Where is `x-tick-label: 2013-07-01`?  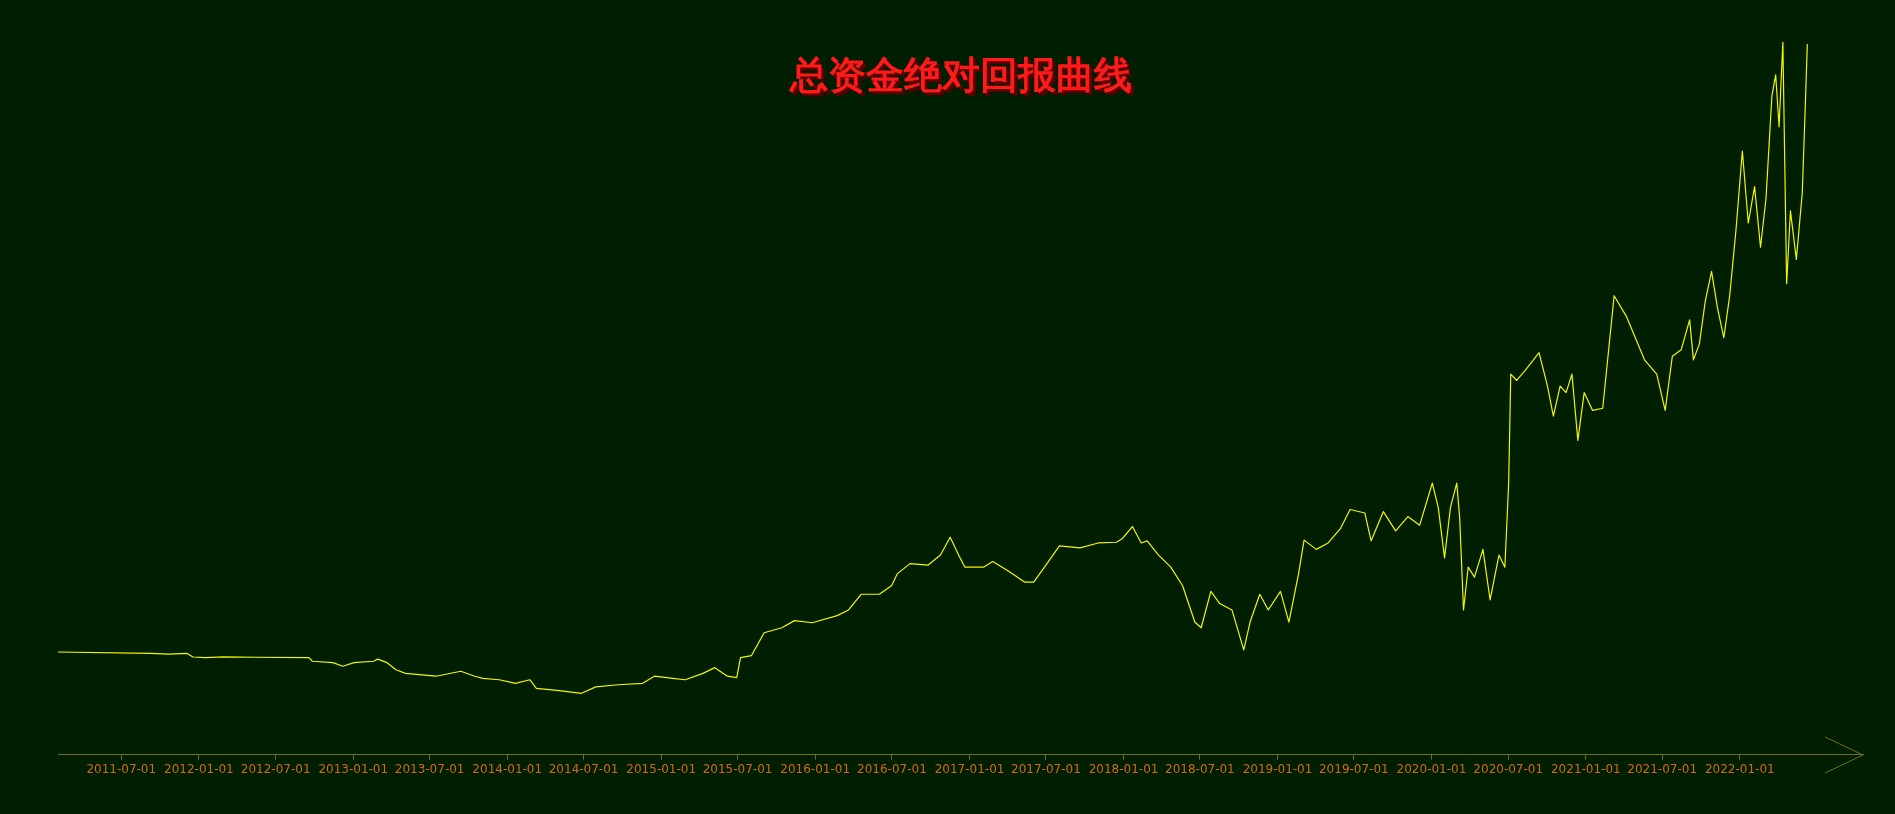
x-tick-label: 2013-07-01 is located at coordinates (429, 768).